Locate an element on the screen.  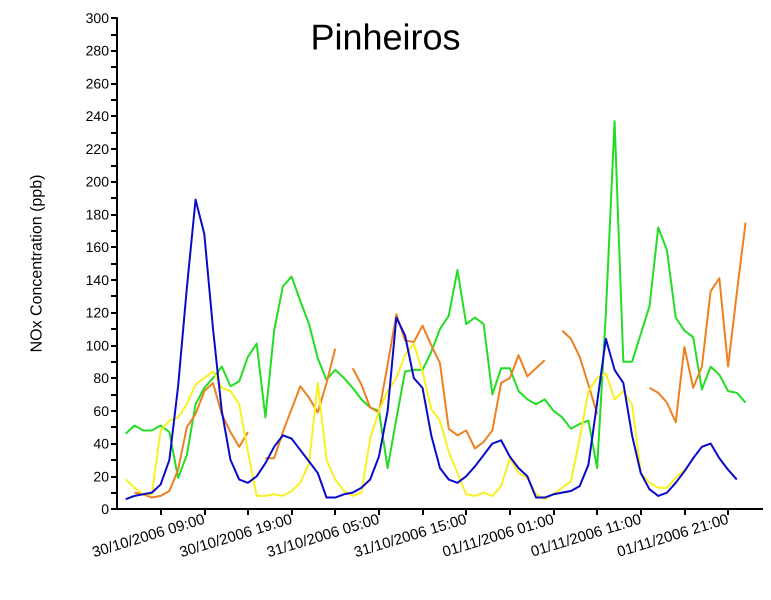
y-tick-label: 60 is located at coordinates (101, 410).